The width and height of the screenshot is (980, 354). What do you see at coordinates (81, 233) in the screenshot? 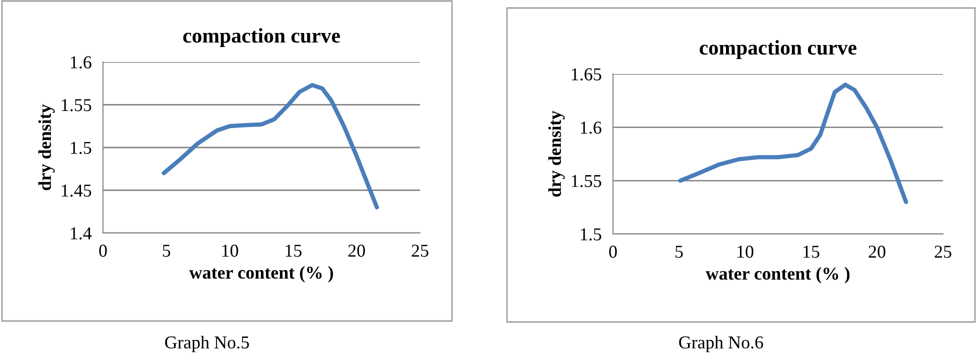
I see `y-tick-label: 1.4` at bounding box center [81, 233].